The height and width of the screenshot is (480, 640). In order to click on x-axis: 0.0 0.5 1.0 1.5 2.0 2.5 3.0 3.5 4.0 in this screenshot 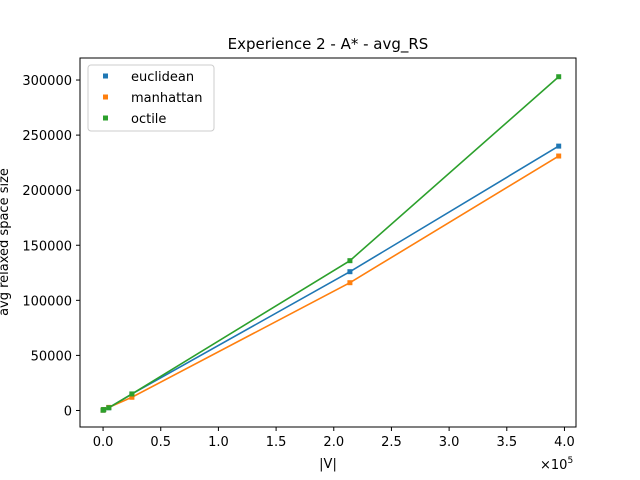, I will do `click(334, 438)`.